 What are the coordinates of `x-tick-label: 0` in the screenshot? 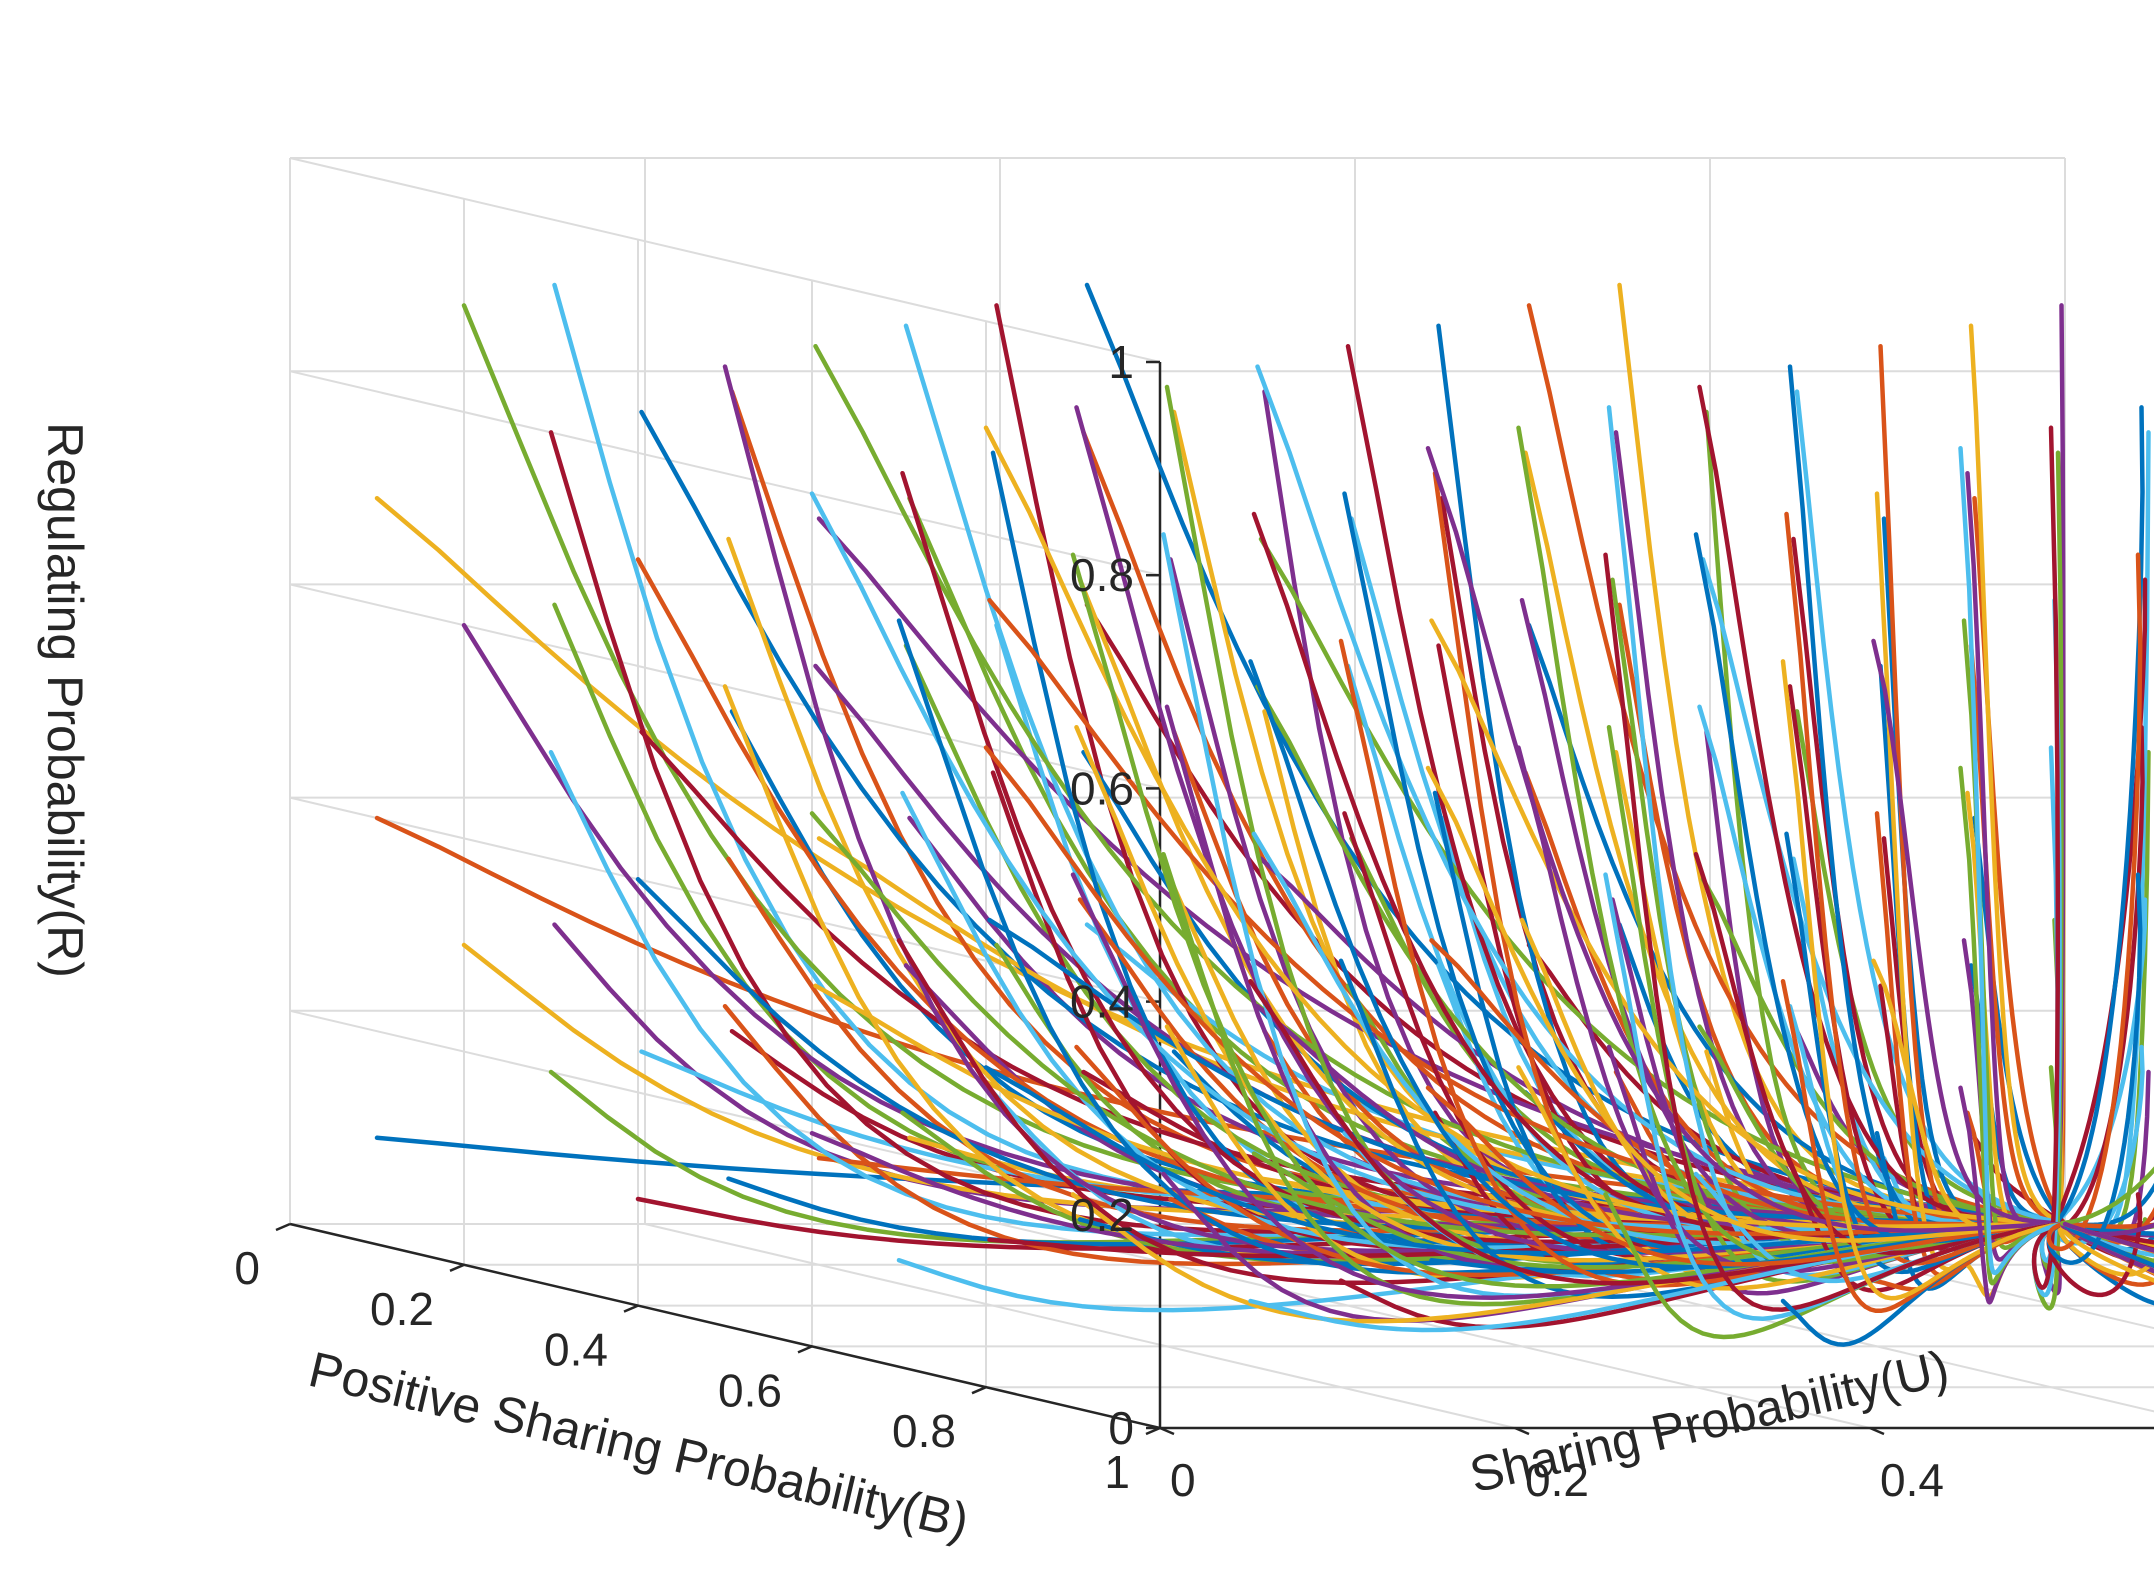 It's located at (247, 1268).